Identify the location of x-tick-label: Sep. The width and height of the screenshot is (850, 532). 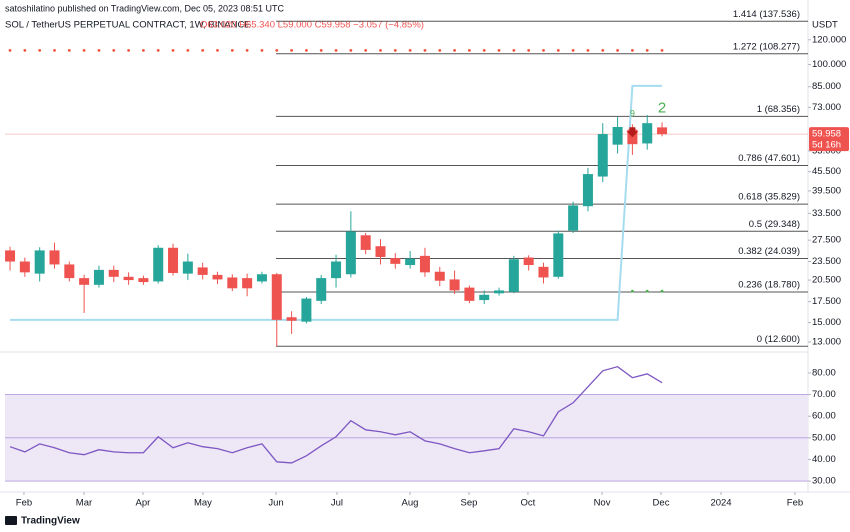
(469, 503).